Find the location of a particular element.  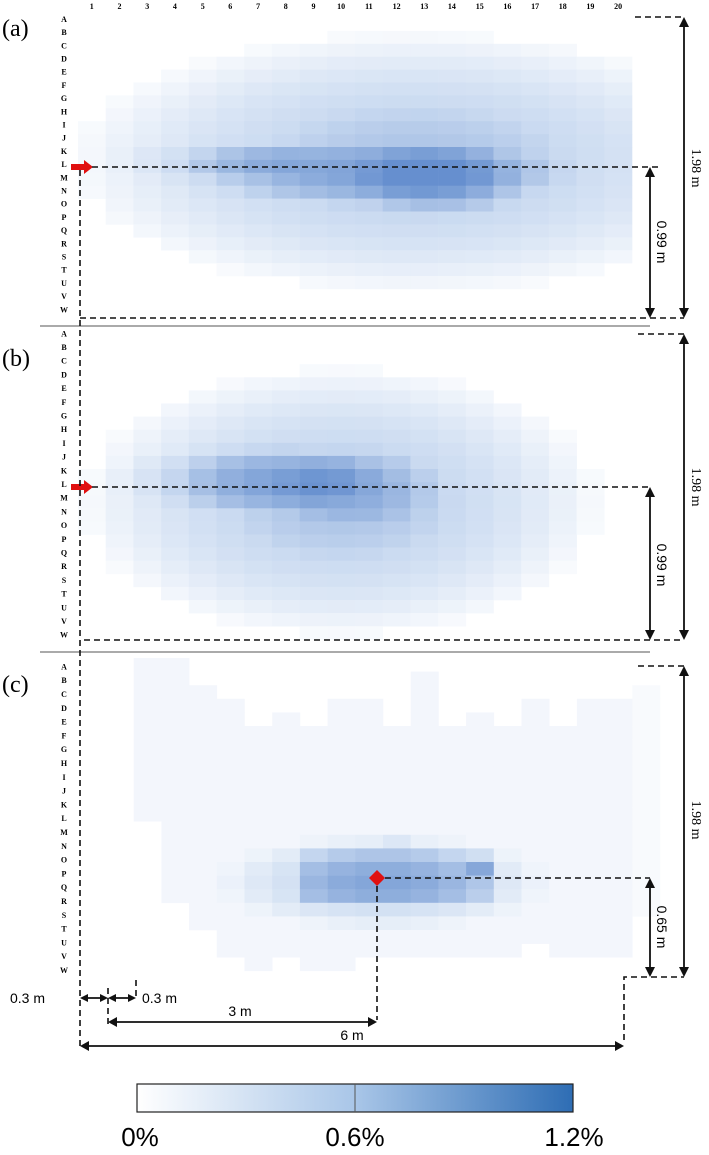

to-marker-label: 3 m is located at coordinates (239, 1011).